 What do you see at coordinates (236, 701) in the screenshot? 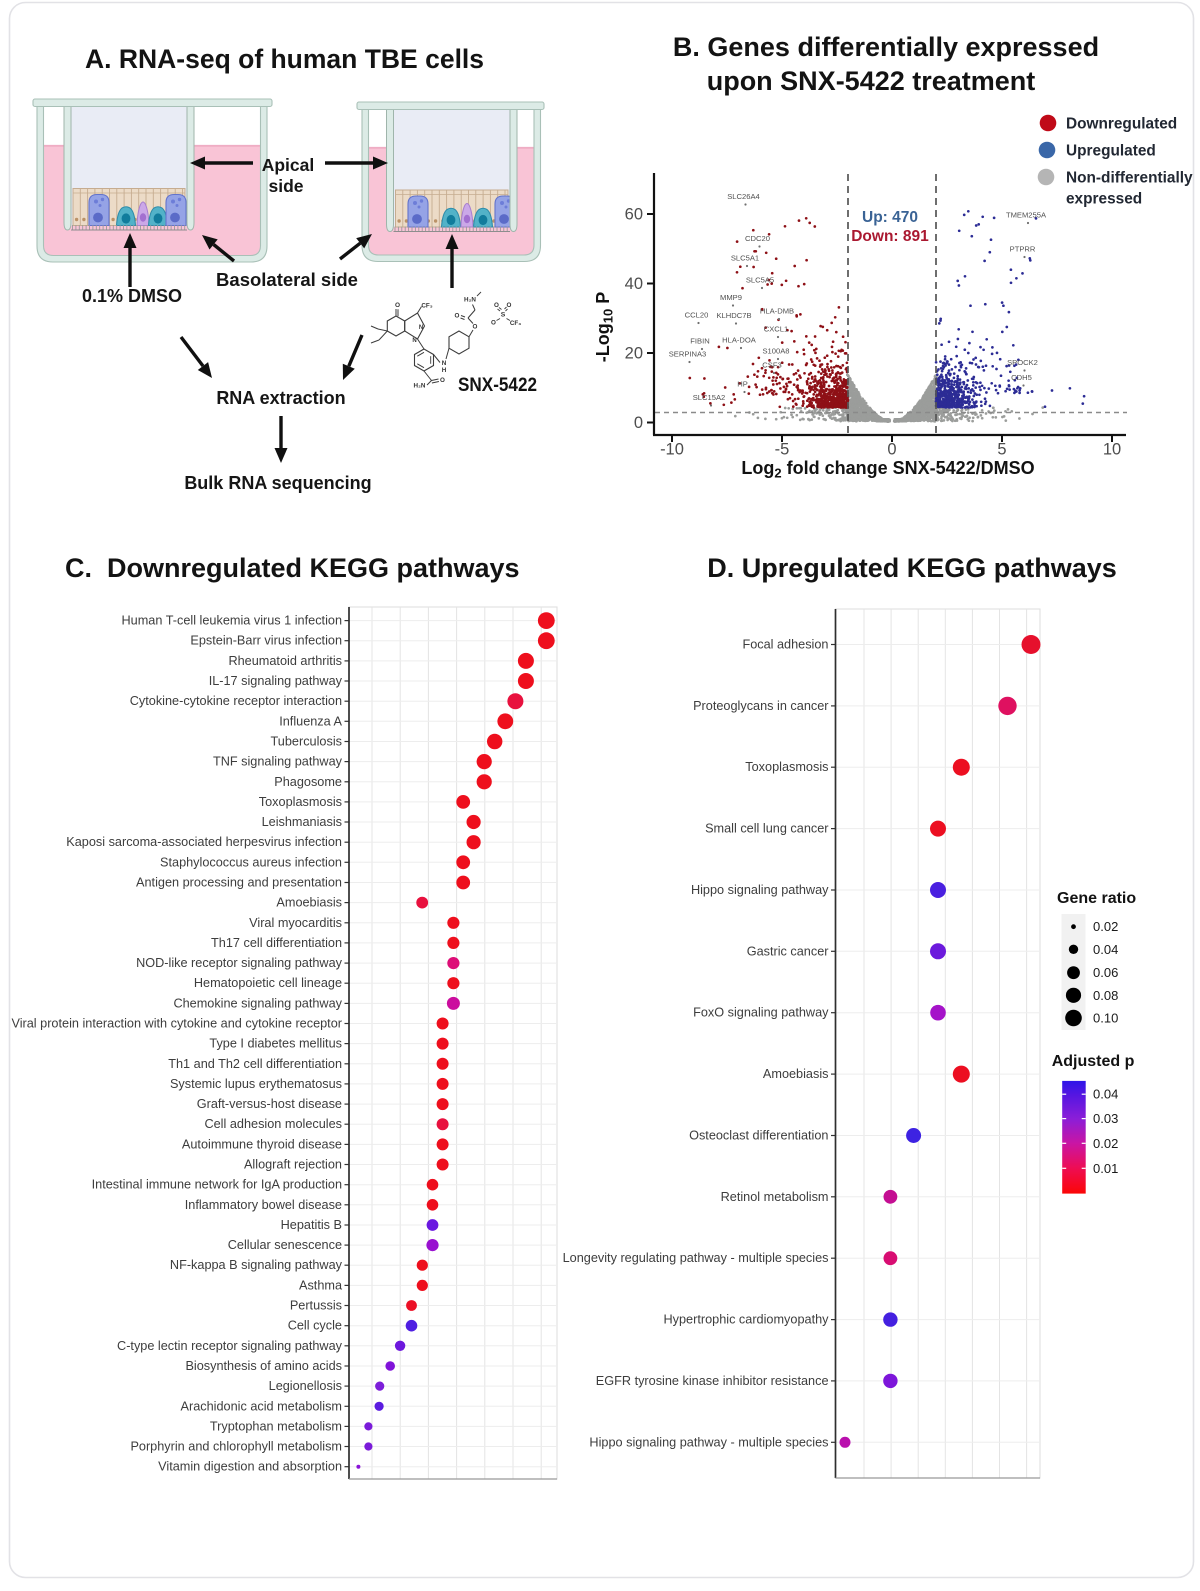
I see `svg-text:Cytokine-cytokine receptor int: Cytokine-cytokine receptor interaction` at bounding box center [236, 701].